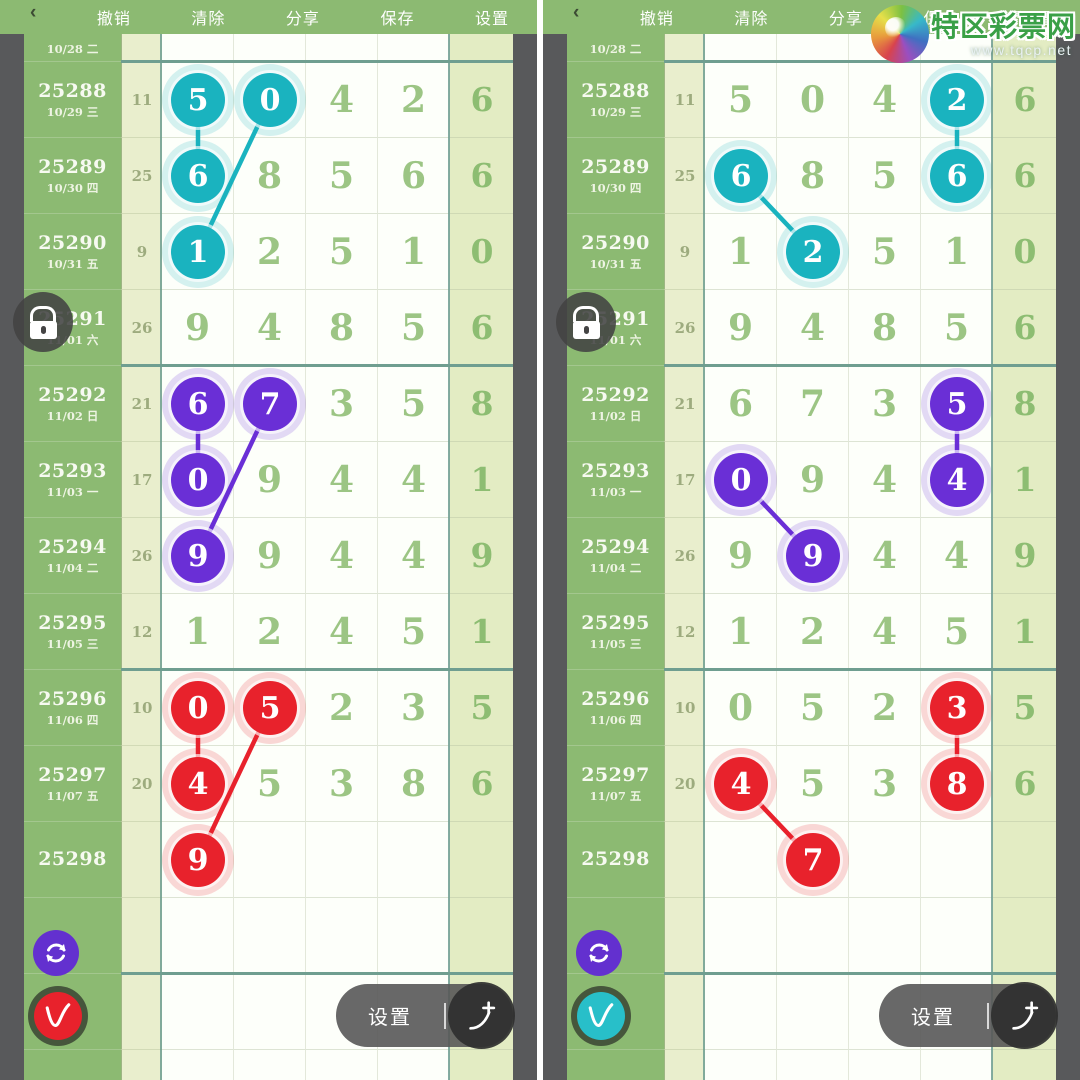 Image resolution: width=1080 pixels, height=1080 pixels. Describe the element at coordinates (933, 1018) in the screenshot. I see `settings-pill-label: 设置` at that location.